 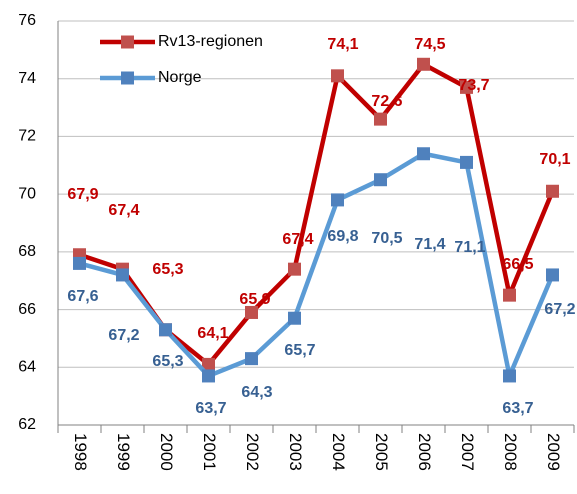 I want to click on legend-label: Rv13-regionen, so click(x=210, y=41).